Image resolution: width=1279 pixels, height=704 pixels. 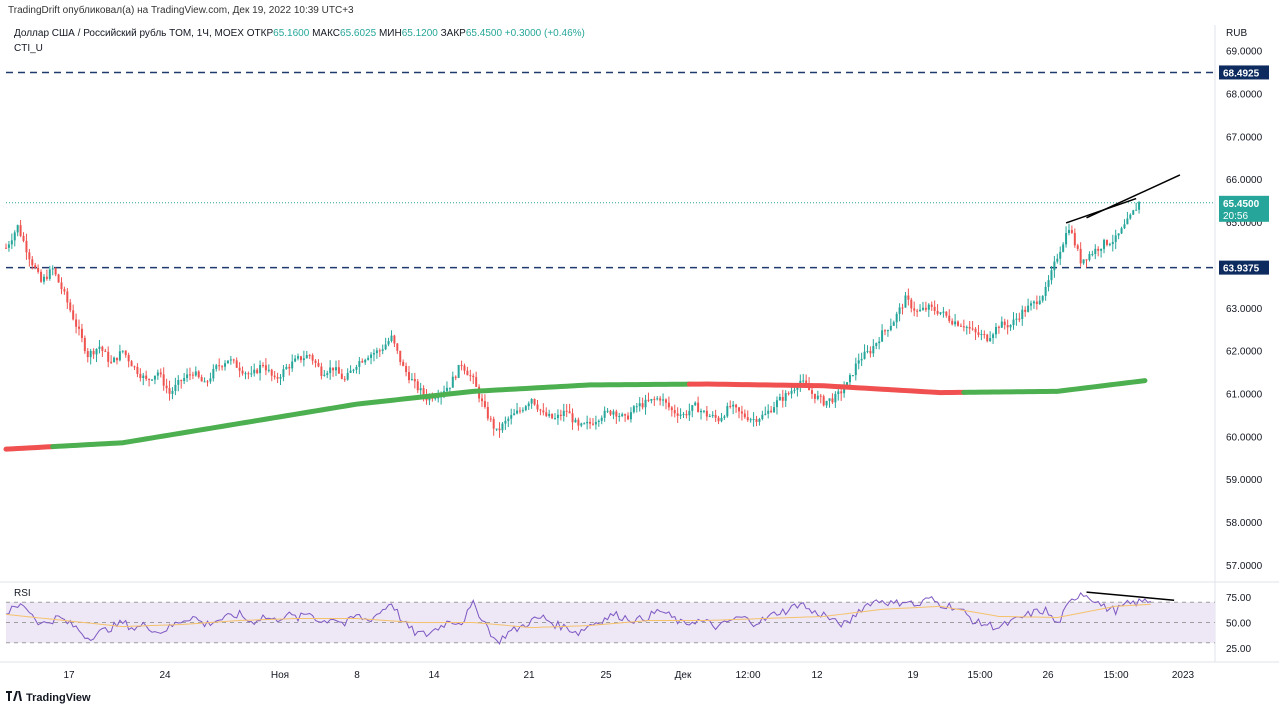 I want to click on open-value: 65.1600, so click(x=291, y=33).